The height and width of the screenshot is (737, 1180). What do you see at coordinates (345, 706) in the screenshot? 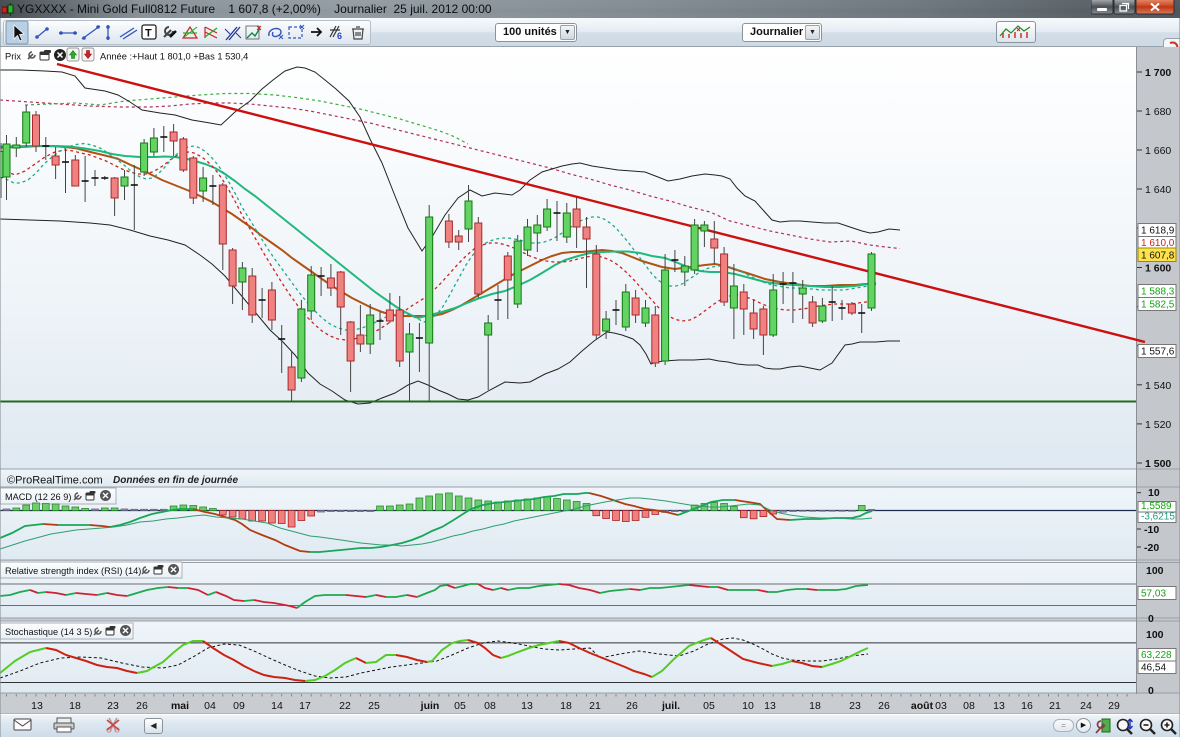
I see `svg-text: 22` at bounding box center [345, 706].